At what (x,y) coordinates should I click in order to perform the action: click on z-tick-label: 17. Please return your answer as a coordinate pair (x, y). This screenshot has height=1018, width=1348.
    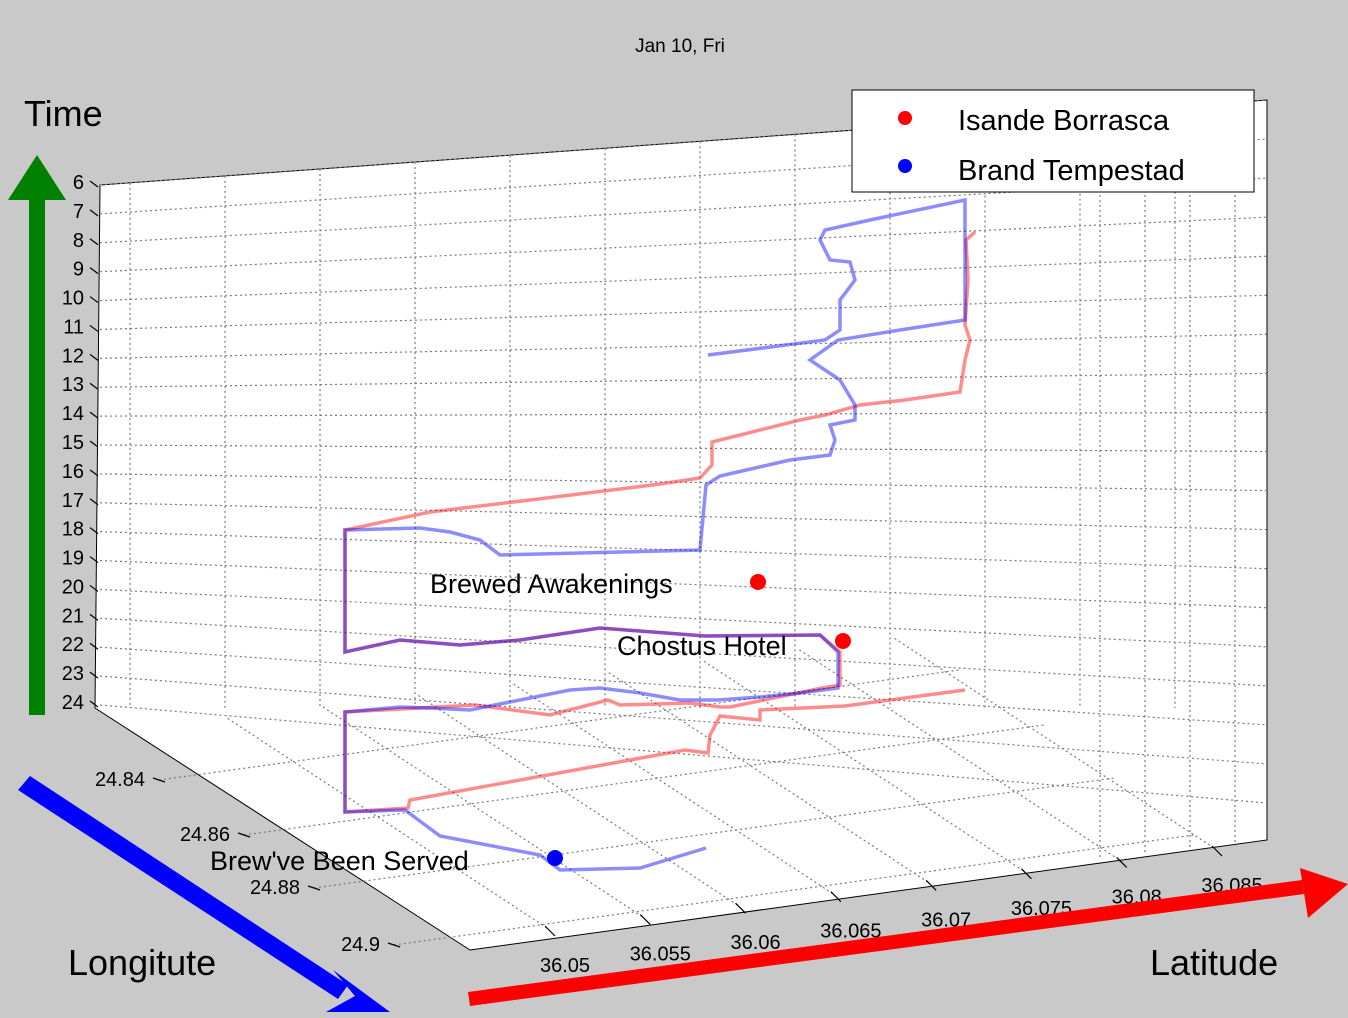
    Looking at the image, I should click on (73, 501).